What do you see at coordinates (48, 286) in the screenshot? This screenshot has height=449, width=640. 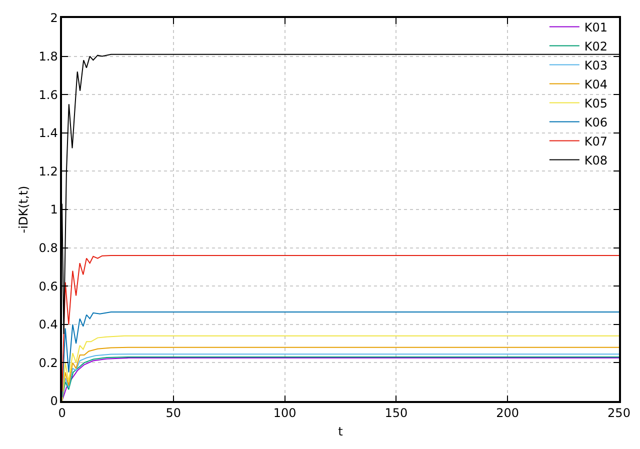 I see `y-tick-label: 0.6` at bounding box center [48, 286].